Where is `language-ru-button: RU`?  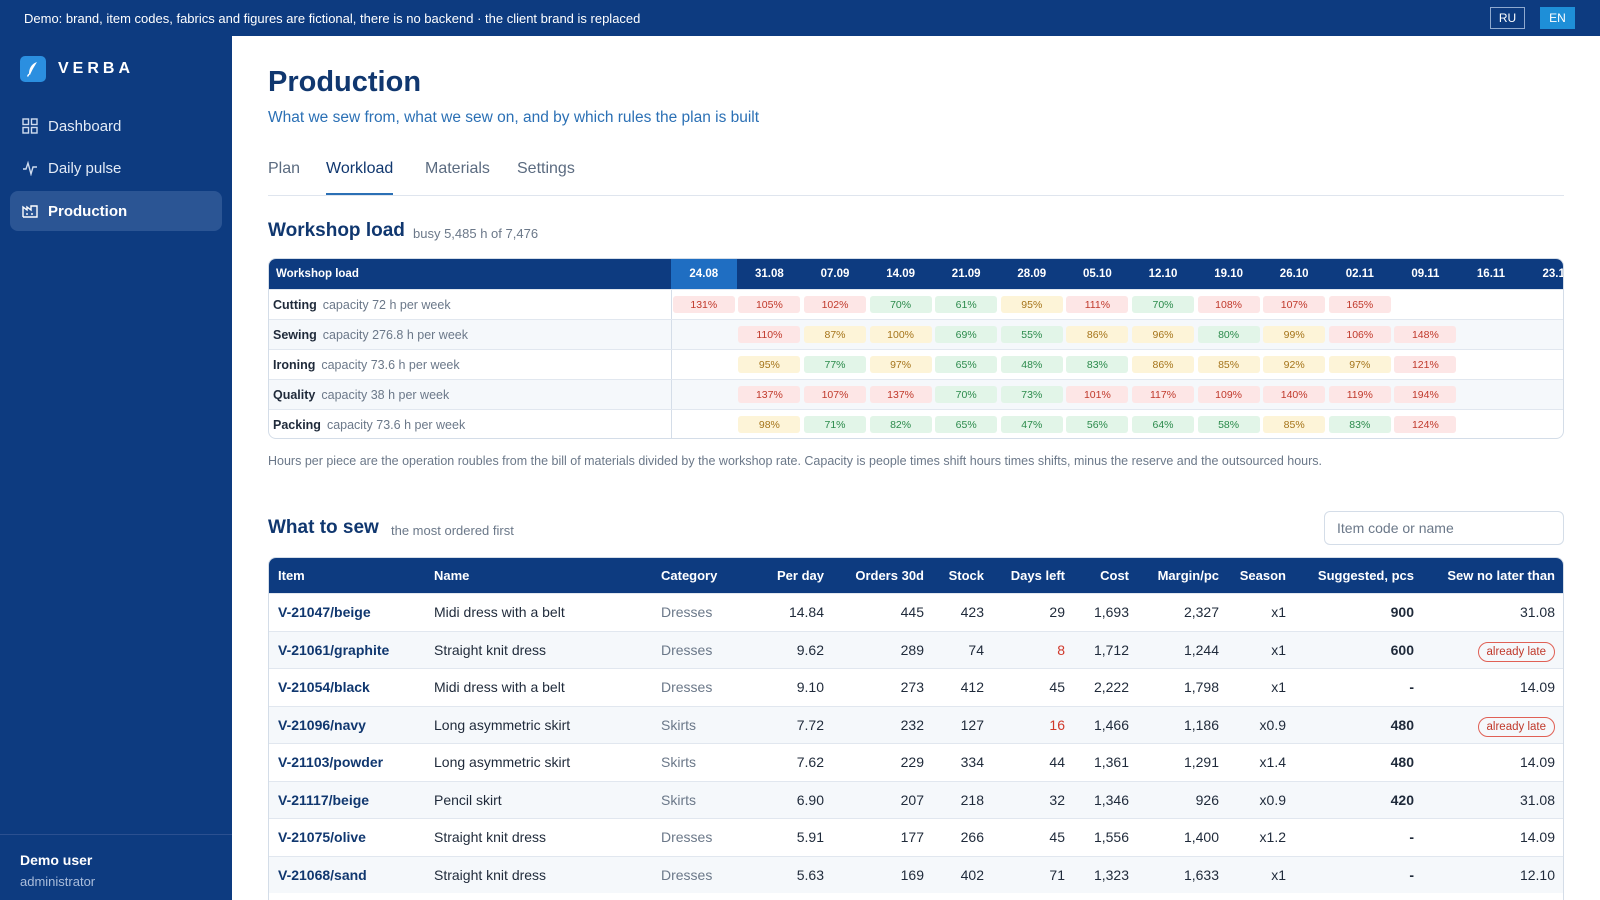 language-ru-button: RU is located at coordinates (1507, 18).